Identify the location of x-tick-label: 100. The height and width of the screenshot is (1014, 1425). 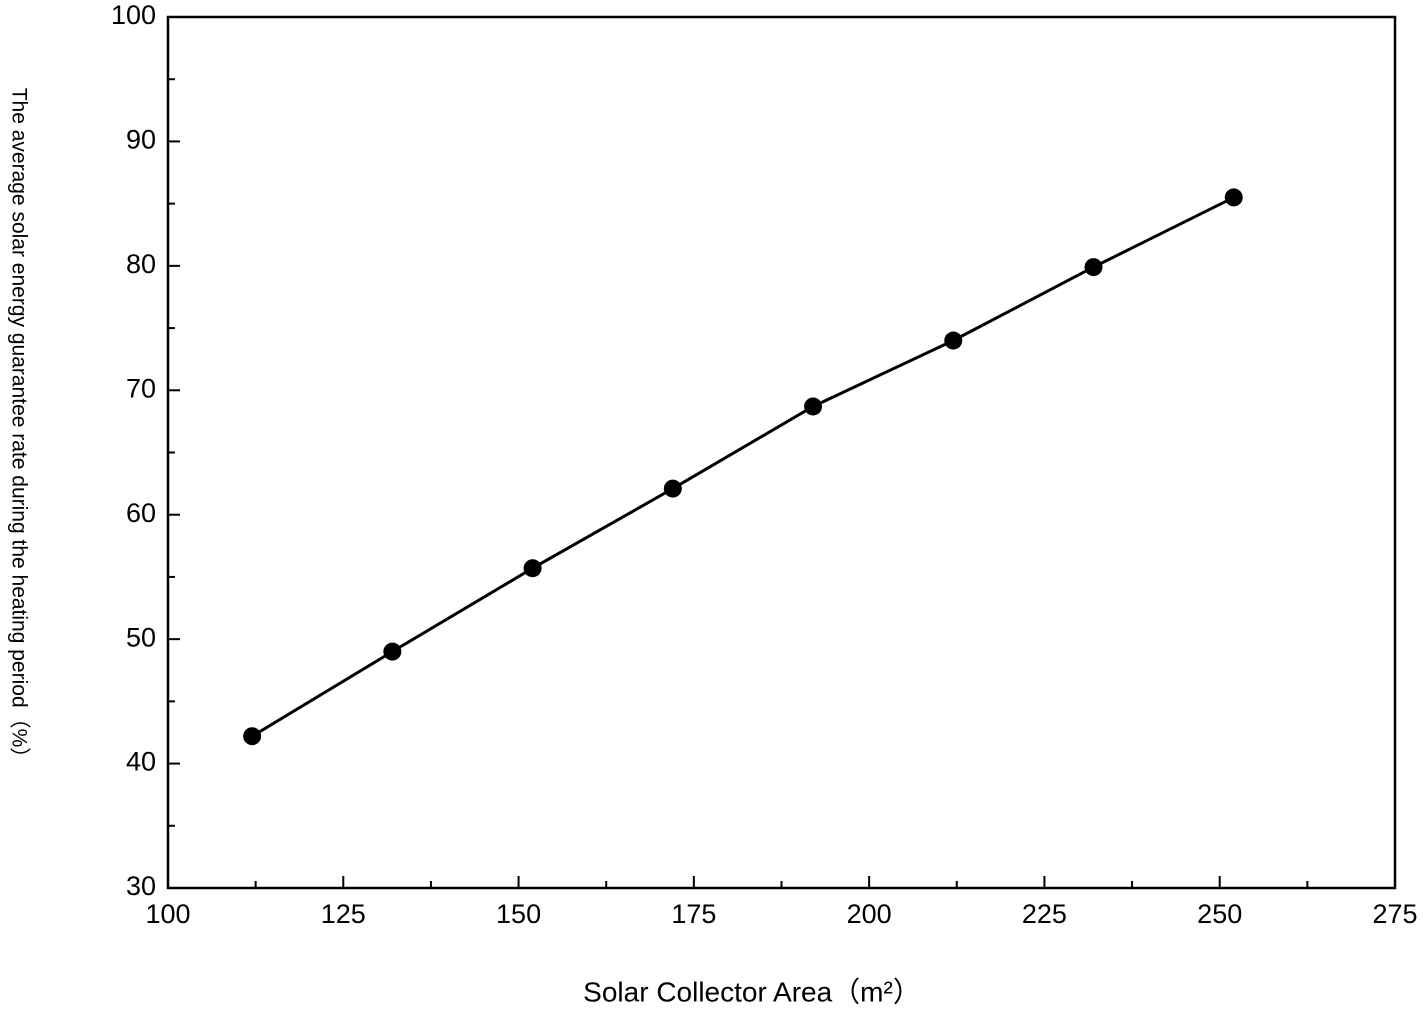
(167, 914).